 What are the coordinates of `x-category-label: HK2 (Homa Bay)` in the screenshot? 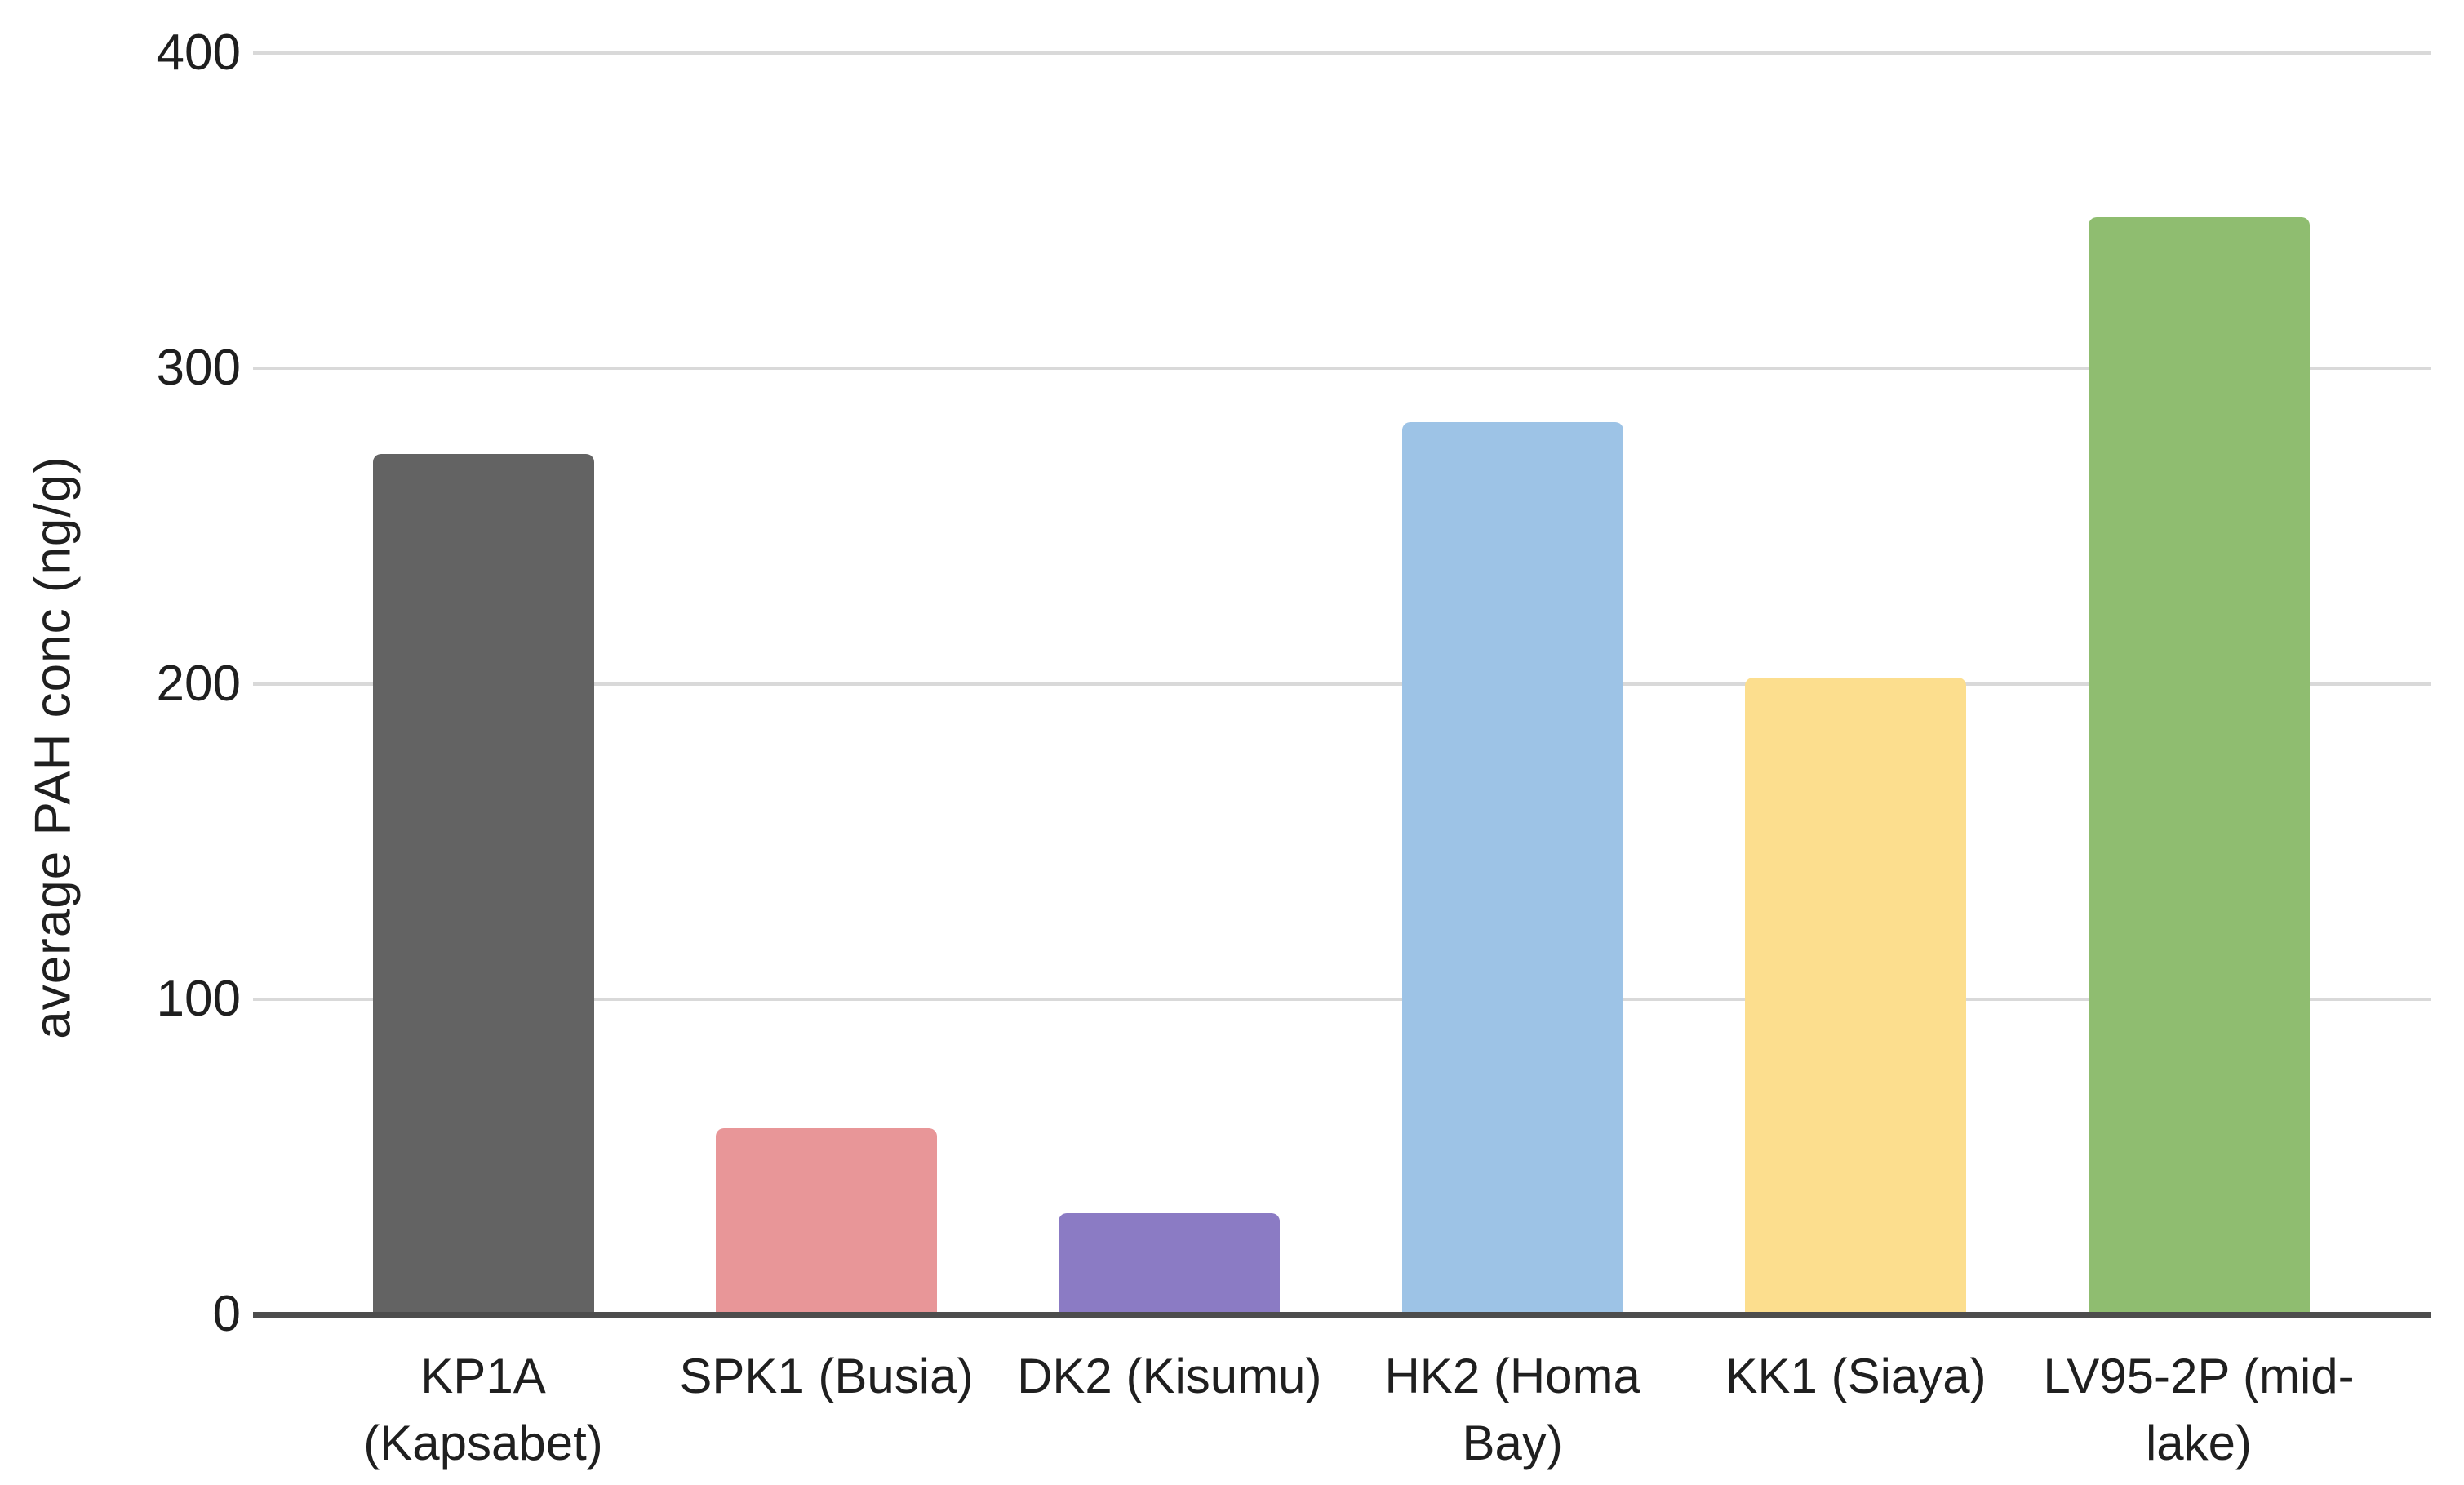 It's located at (1512, 1410).